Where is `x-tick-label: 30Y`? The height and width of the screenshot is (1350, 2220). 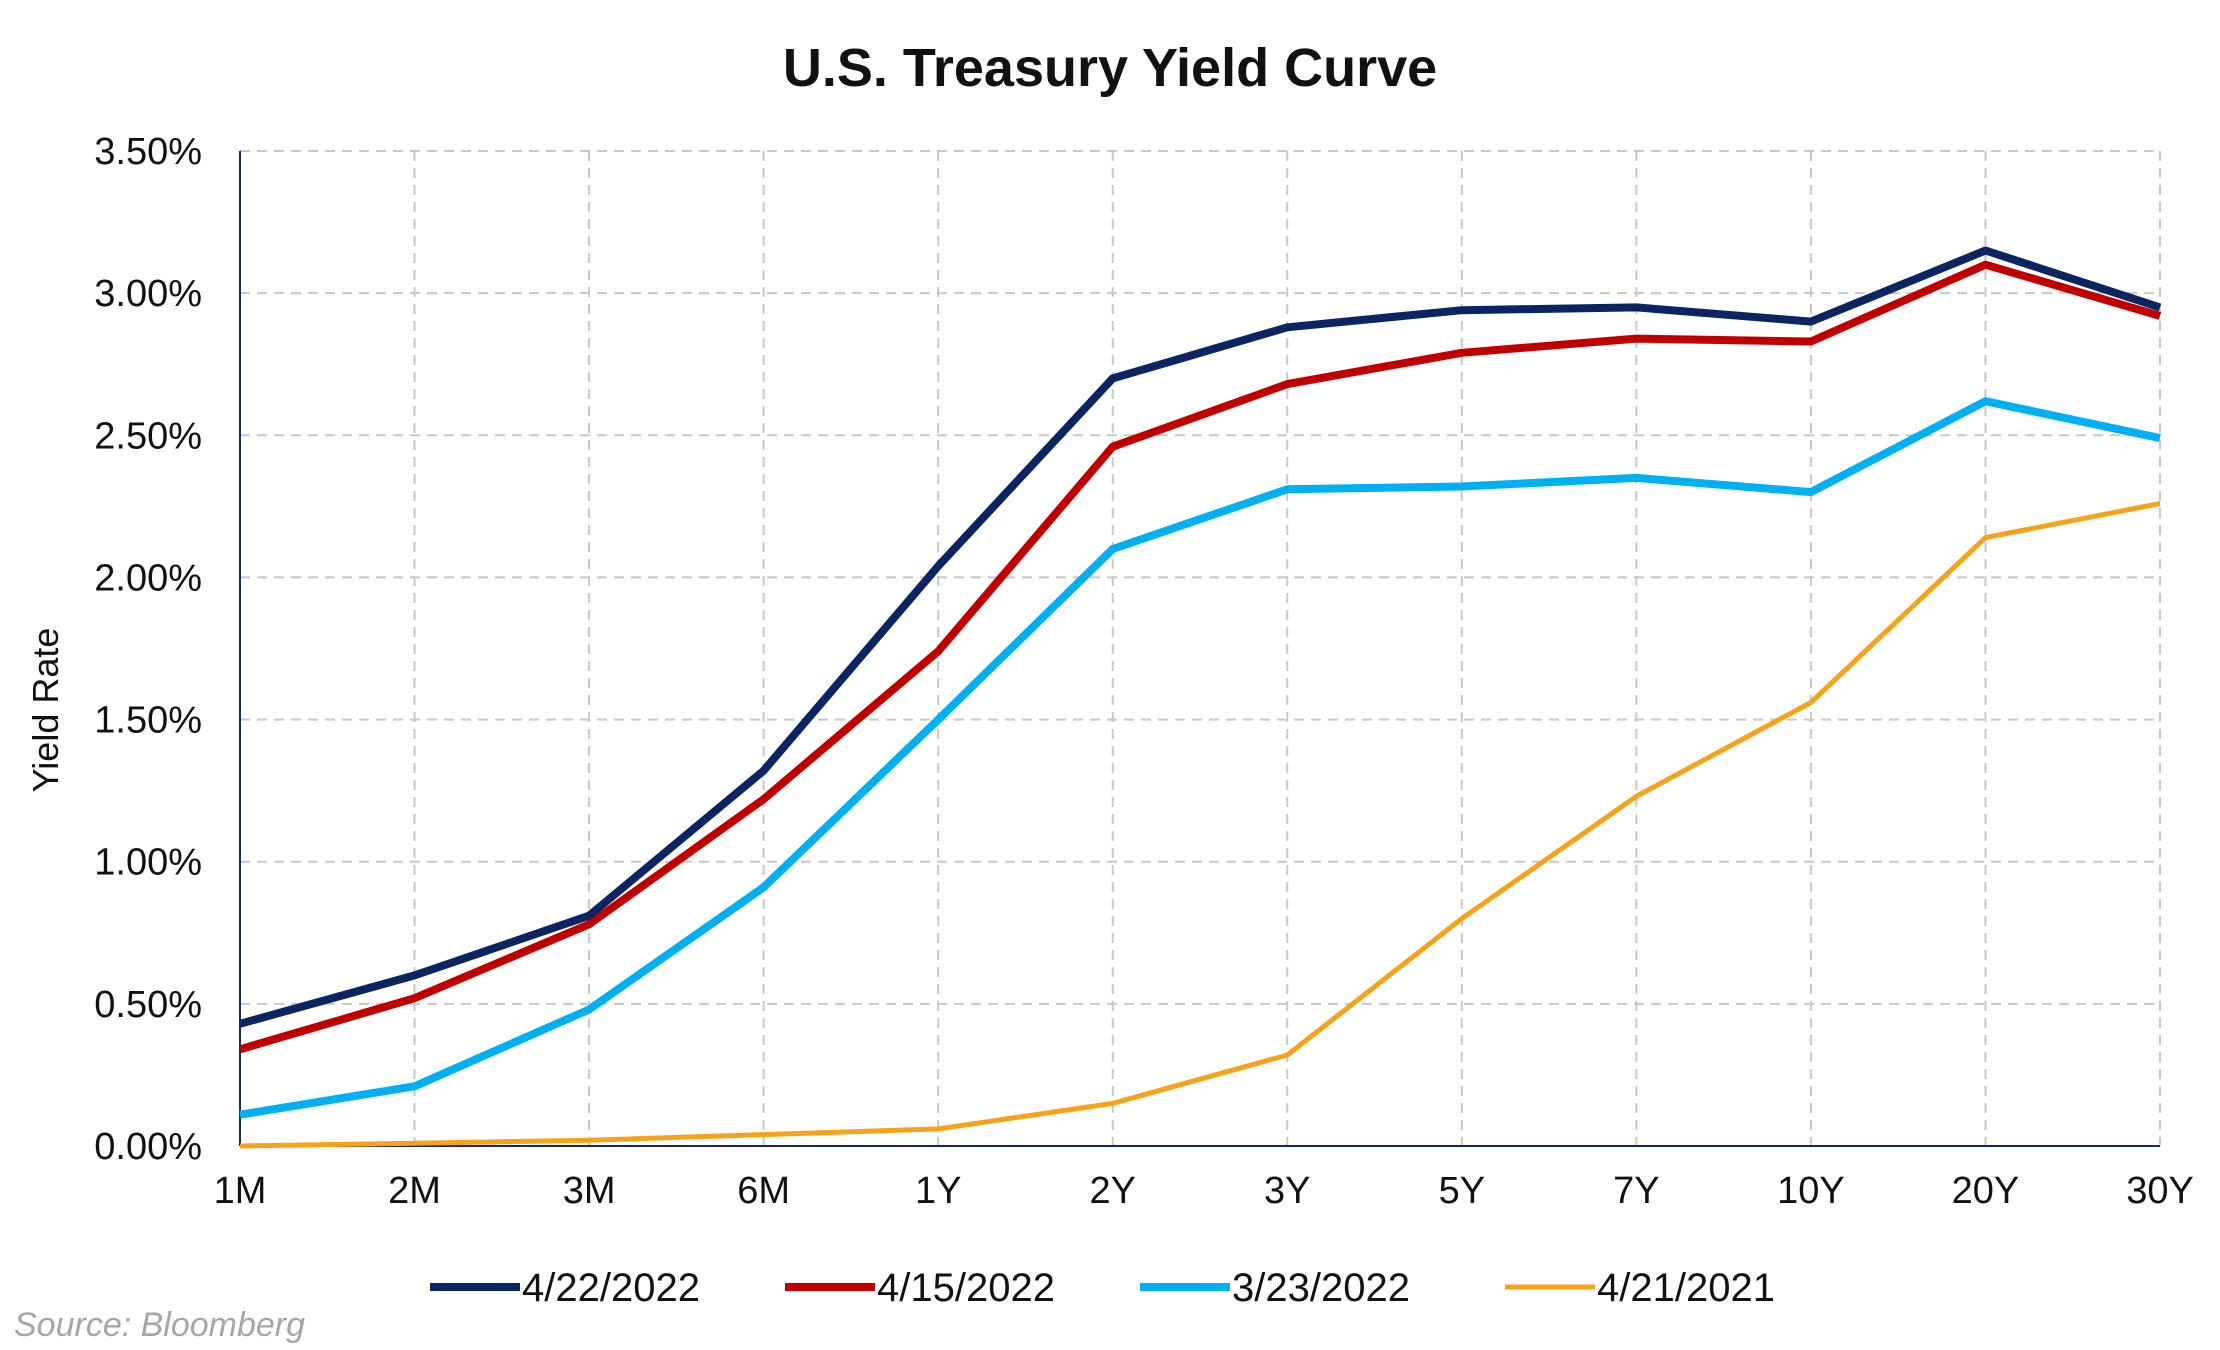 x-tick-label: 30Y is located at coordinates (2160, 1191).